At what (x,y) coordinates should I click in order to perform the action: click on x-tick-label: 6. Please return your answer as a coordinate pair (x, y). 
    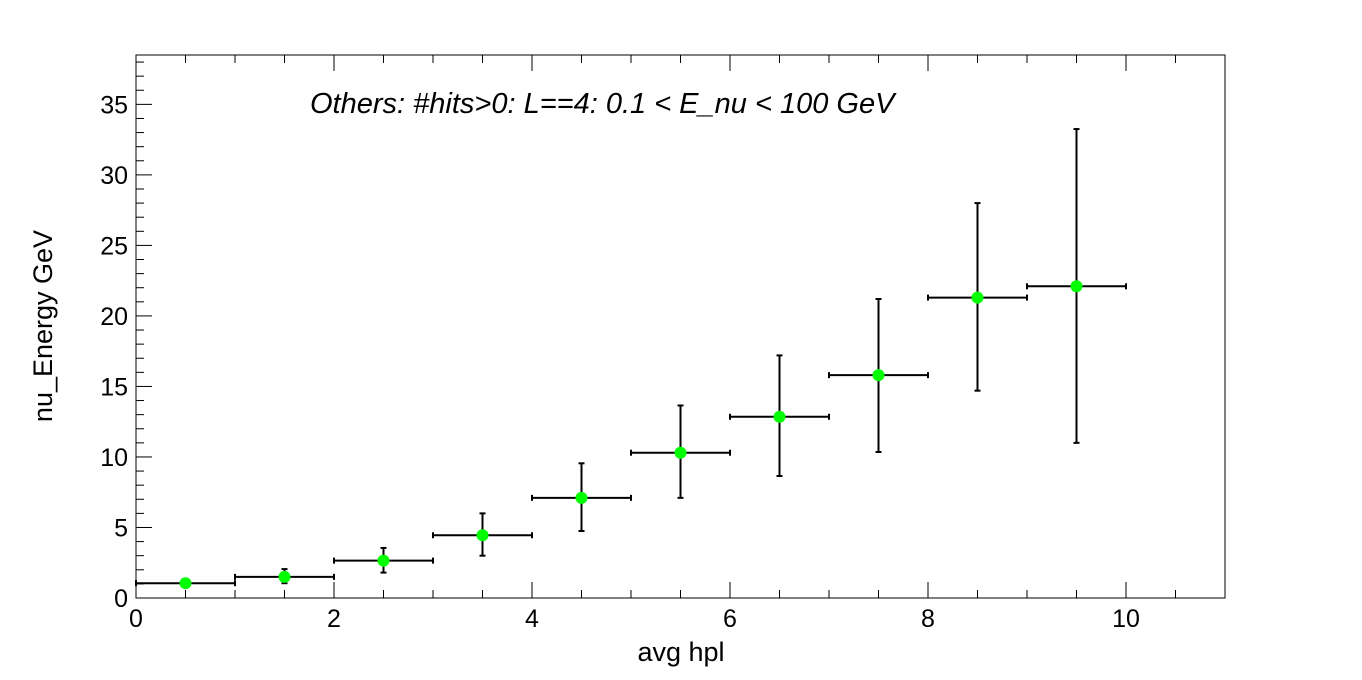
    Looking at the image, I should click on (730, 619).